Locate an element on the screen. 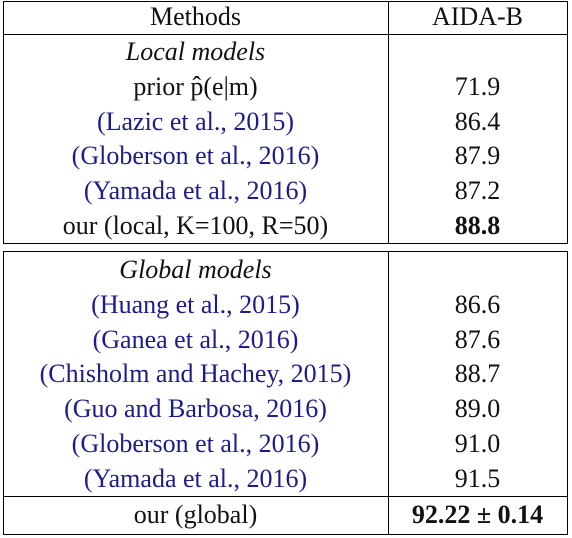 The image size is (572, 538). score: 87.2 is located at coordinates (477, 191).